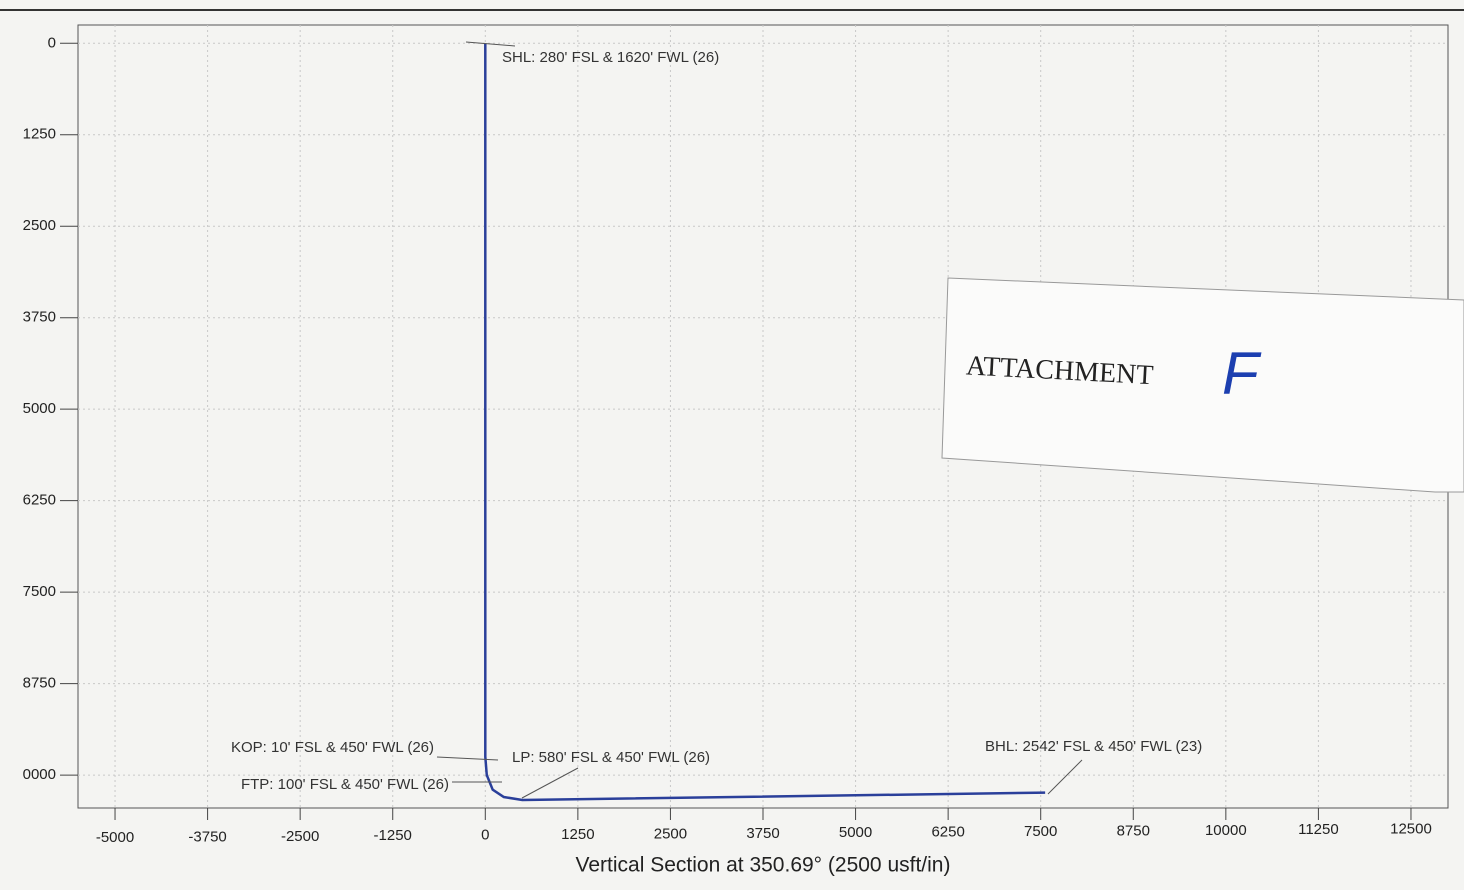 The width and height of the screenshot is (1464, 890). What do you see at coordinates (1040, 831) in the screenshot?
I see `x-tick-label: 7500` at bounding box center [1040, 831].